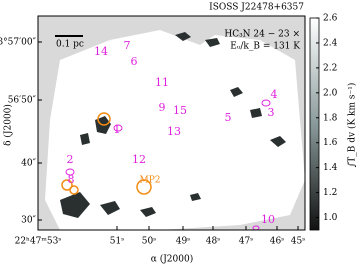 Image resolution: width=363 pixels, height=273 pixels. What do you see at coordinates (150, 181) in the screenshot?
I see `mp-label: MP2` at bounding box center [150, 181].